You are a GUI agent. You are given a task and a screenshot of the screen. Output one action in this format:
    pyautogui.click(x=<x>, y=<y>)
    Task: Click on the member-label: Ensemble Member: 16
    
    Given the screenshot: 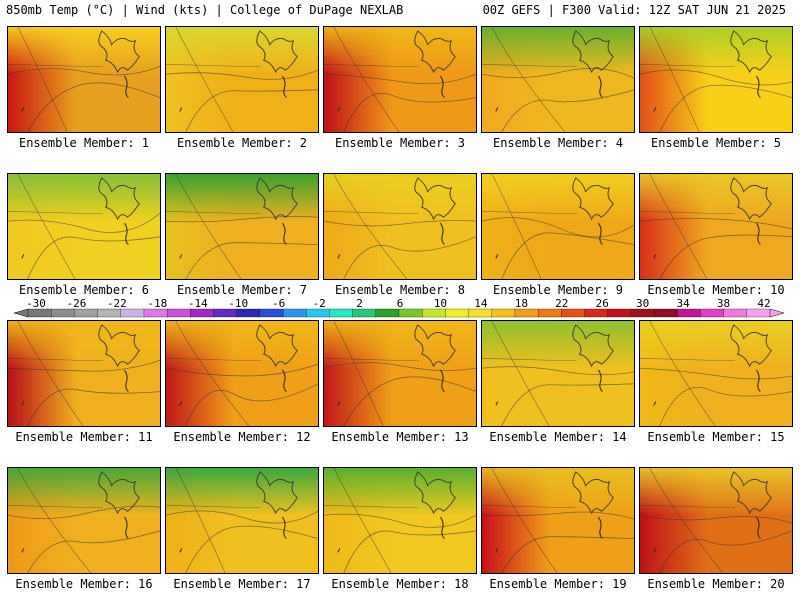 What is the action you would take?
    pyautogui.click(x=84, y=584)
    